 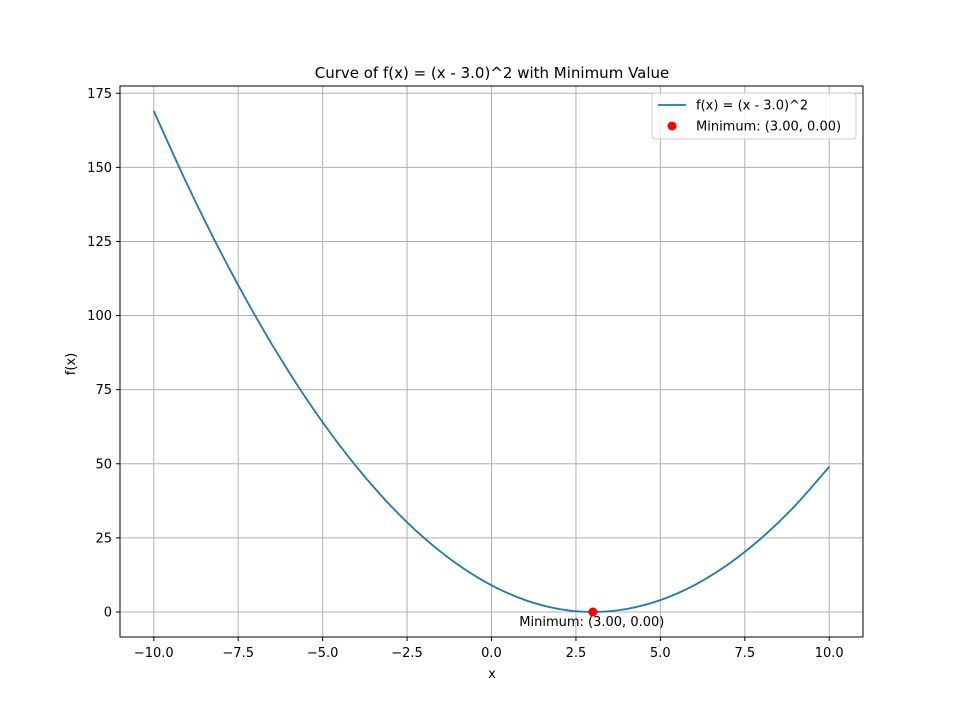 What do you see at coordinates (492, 674) in the screenshot?
I see `x-axis-label: x` at bounding box center [492, 674].